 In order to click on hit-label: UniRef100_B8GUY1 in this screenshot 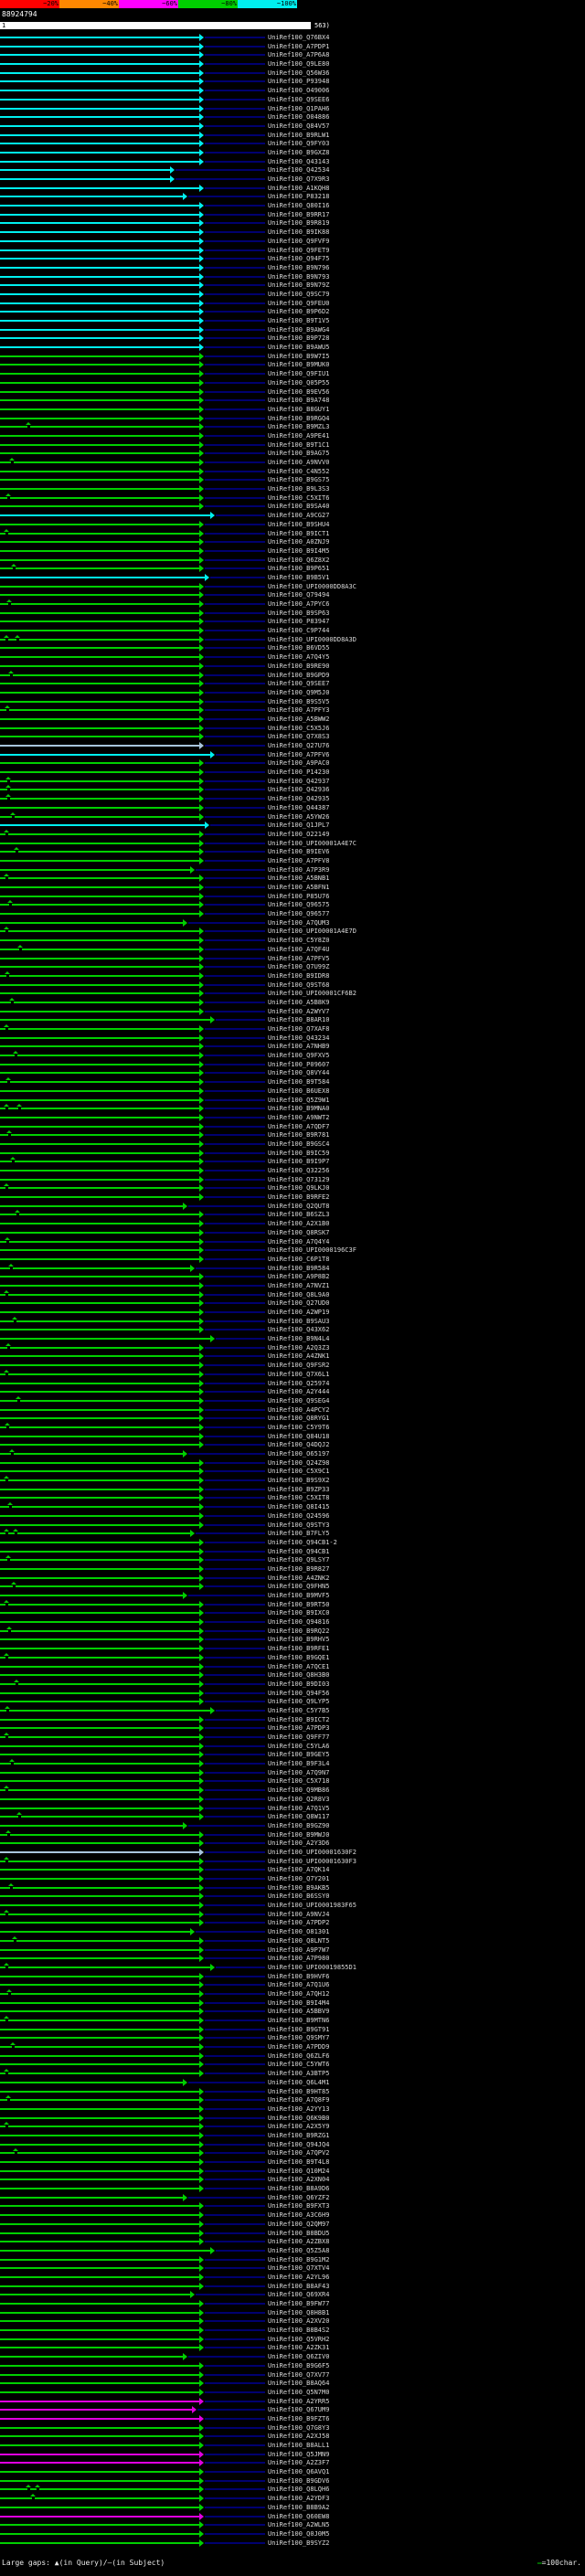, I will do `click(299, 409)`.